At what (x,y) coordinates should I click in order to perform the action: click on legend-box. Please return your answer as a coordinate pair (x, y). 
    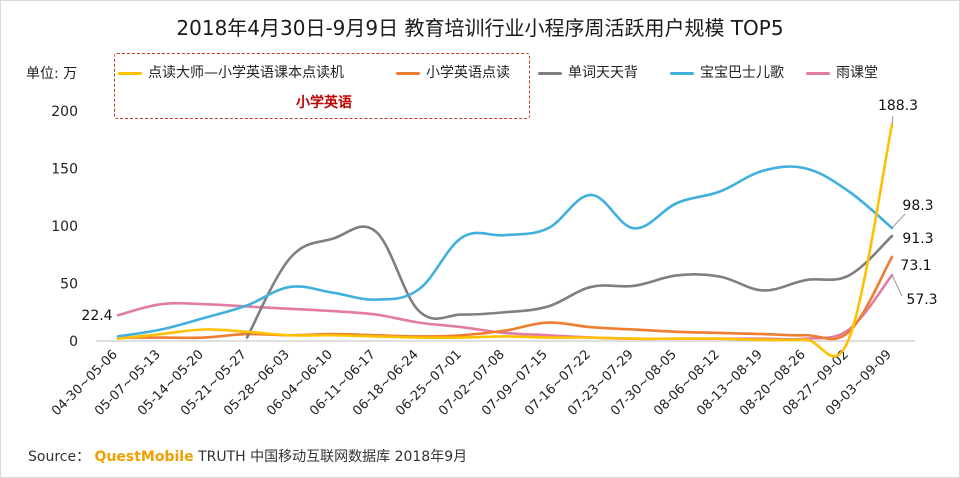
    Looking at the image, I should click on (322, 86).